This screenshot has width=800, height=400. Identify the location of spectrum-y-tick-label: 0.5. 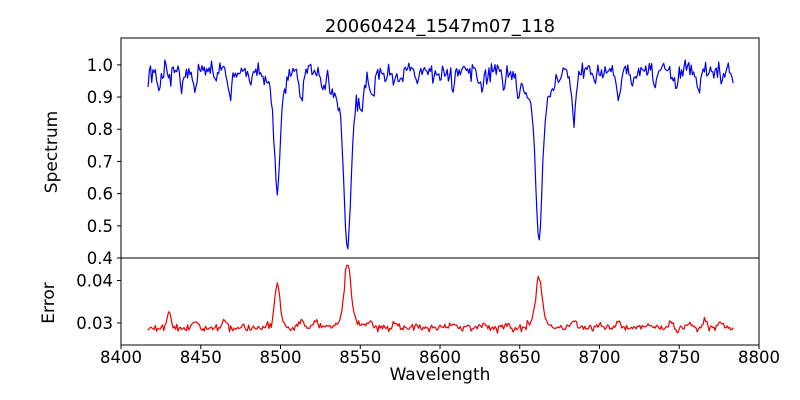
(100, 226).